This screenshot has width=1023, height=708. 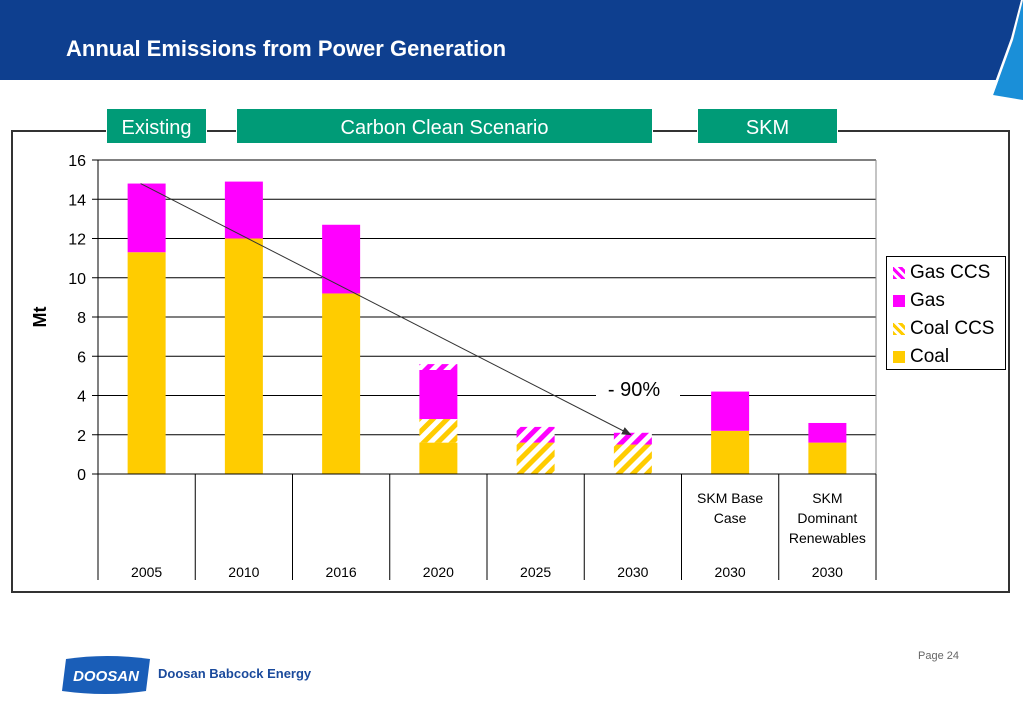 What do you see at coordinates (535, 572) in the screenshot?
I see `year-label: 2025` at bounding box center [535, 572].